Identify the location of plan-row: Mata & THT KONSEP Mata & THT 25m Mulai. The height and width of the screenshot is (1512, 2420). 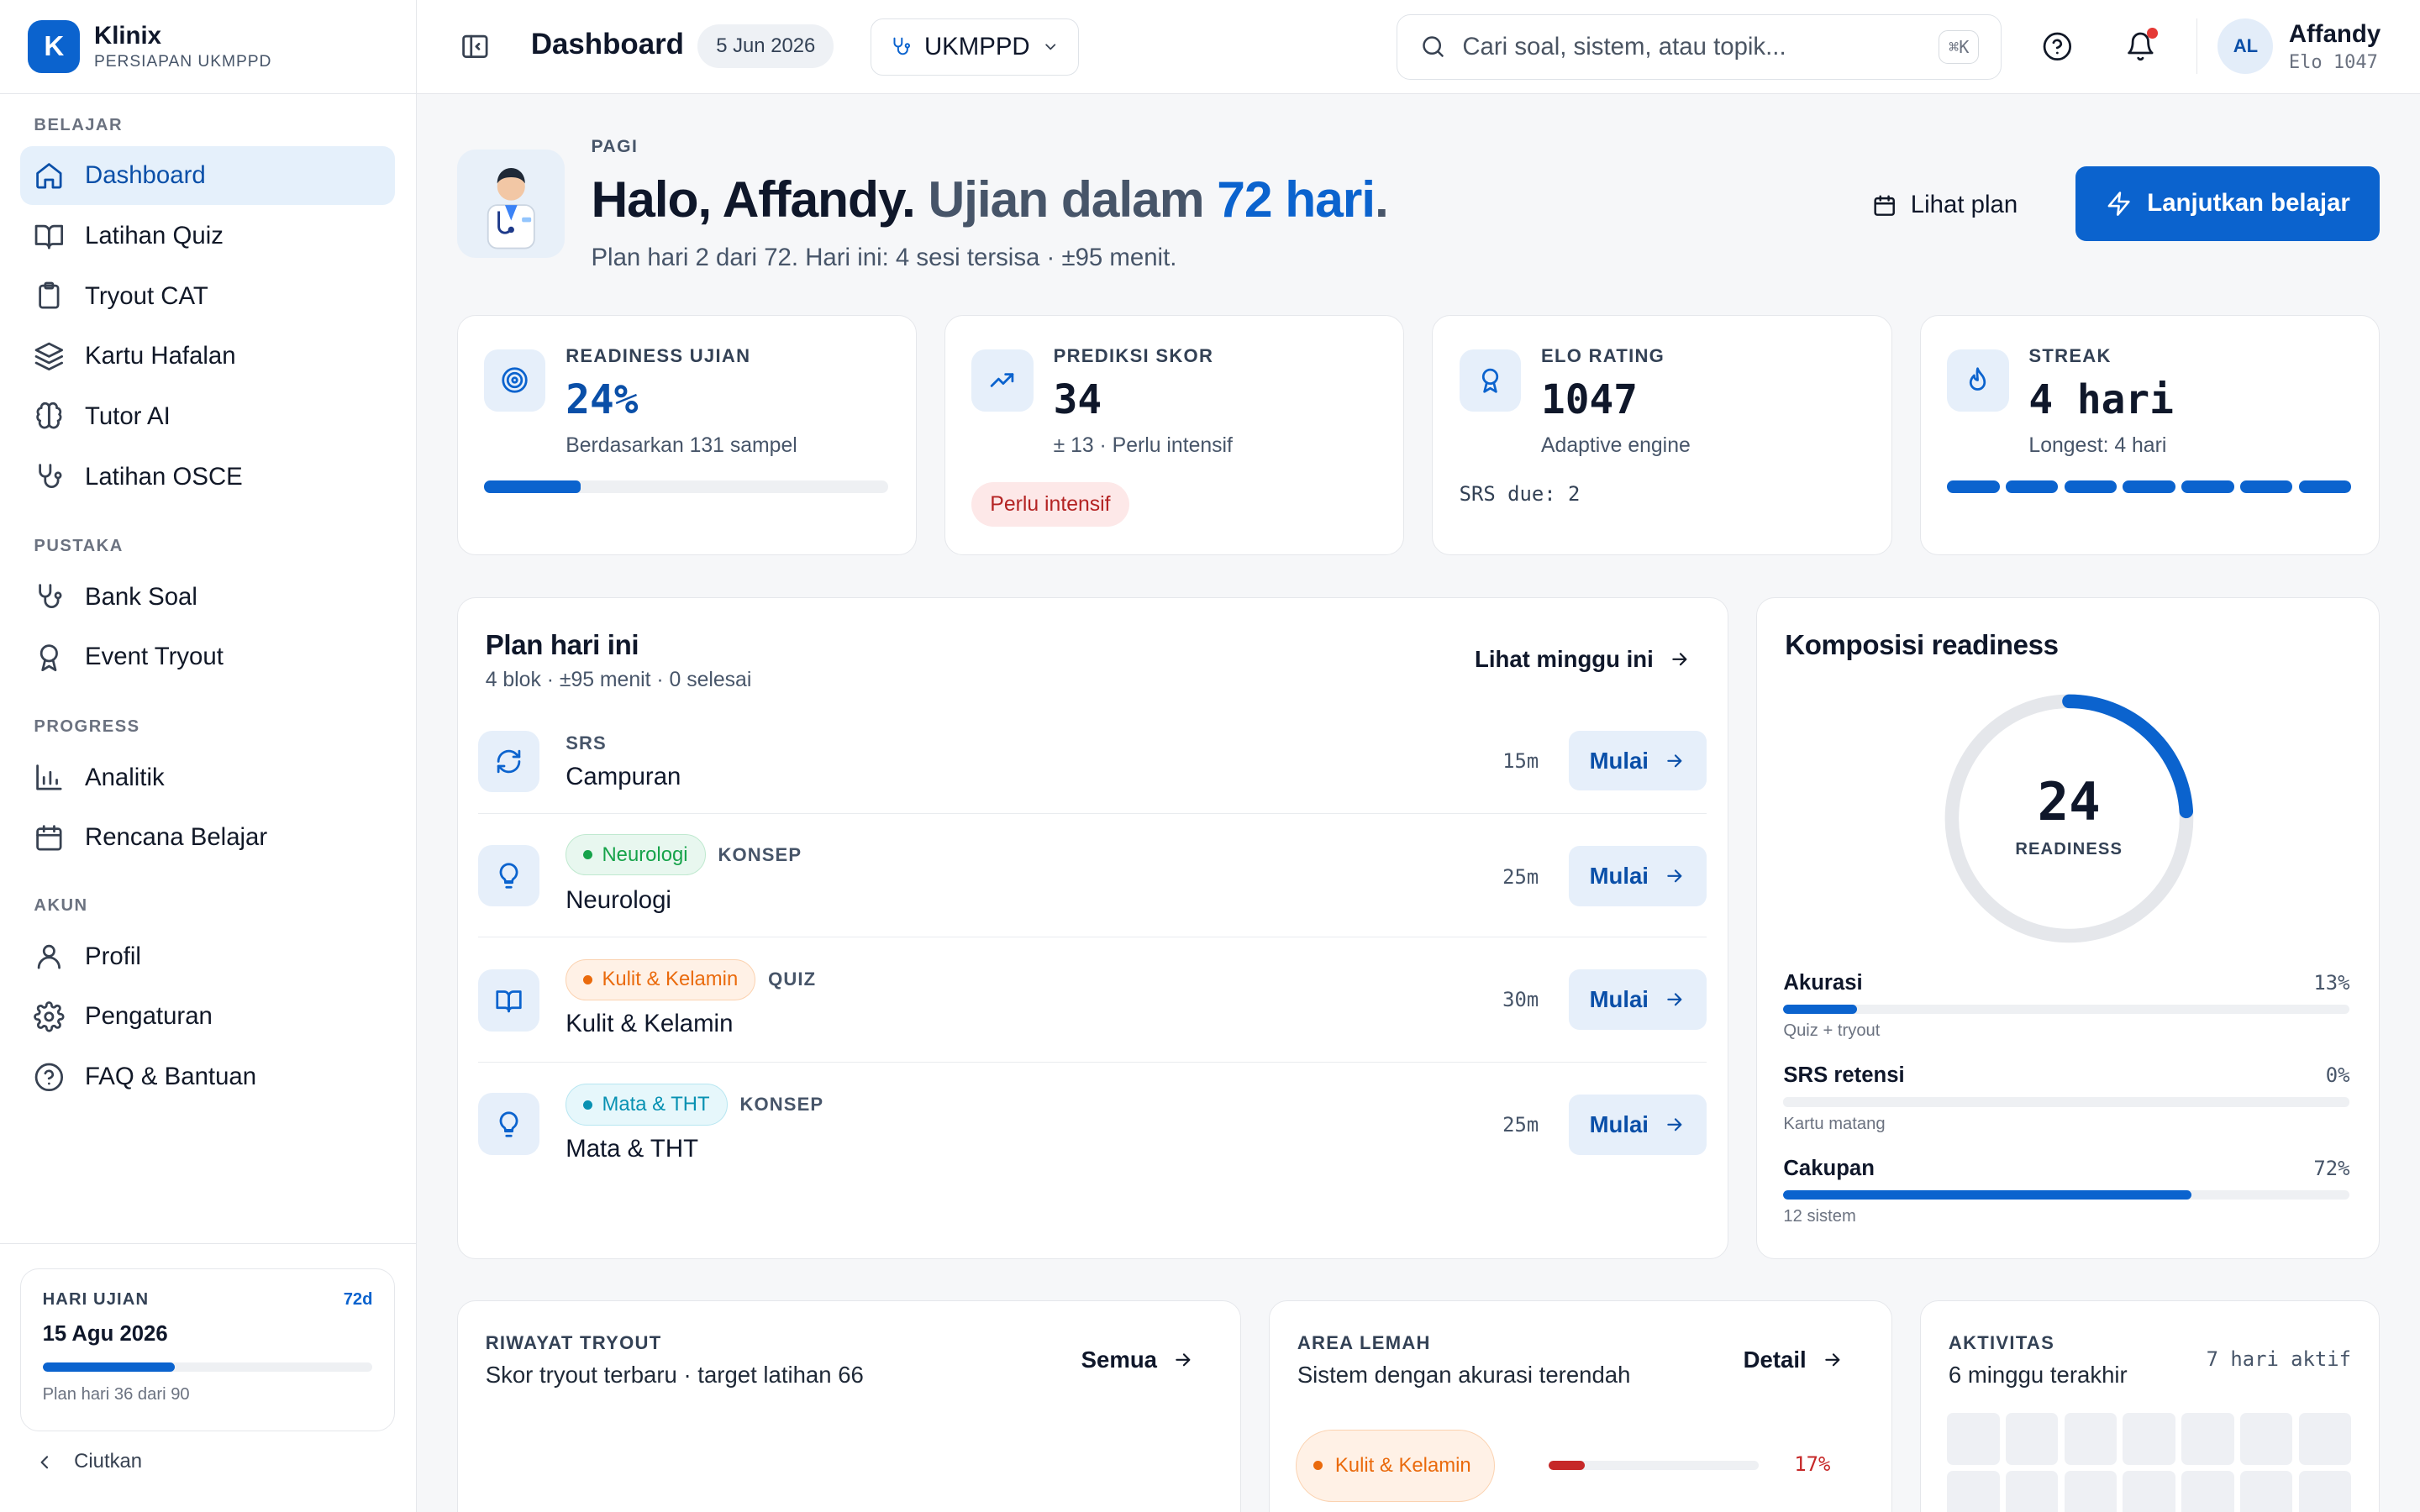
(1092, 1124).